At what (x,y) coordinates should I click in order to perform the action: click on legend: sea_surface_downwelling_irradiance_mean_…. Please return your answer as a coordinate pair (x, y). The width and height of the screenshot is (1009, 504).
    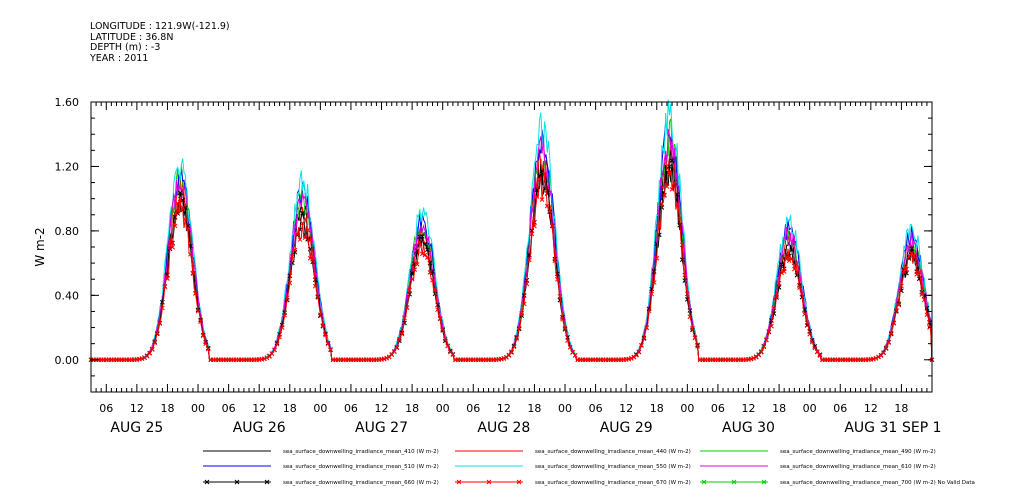
    Looking at the image, I should click on (589, 467).